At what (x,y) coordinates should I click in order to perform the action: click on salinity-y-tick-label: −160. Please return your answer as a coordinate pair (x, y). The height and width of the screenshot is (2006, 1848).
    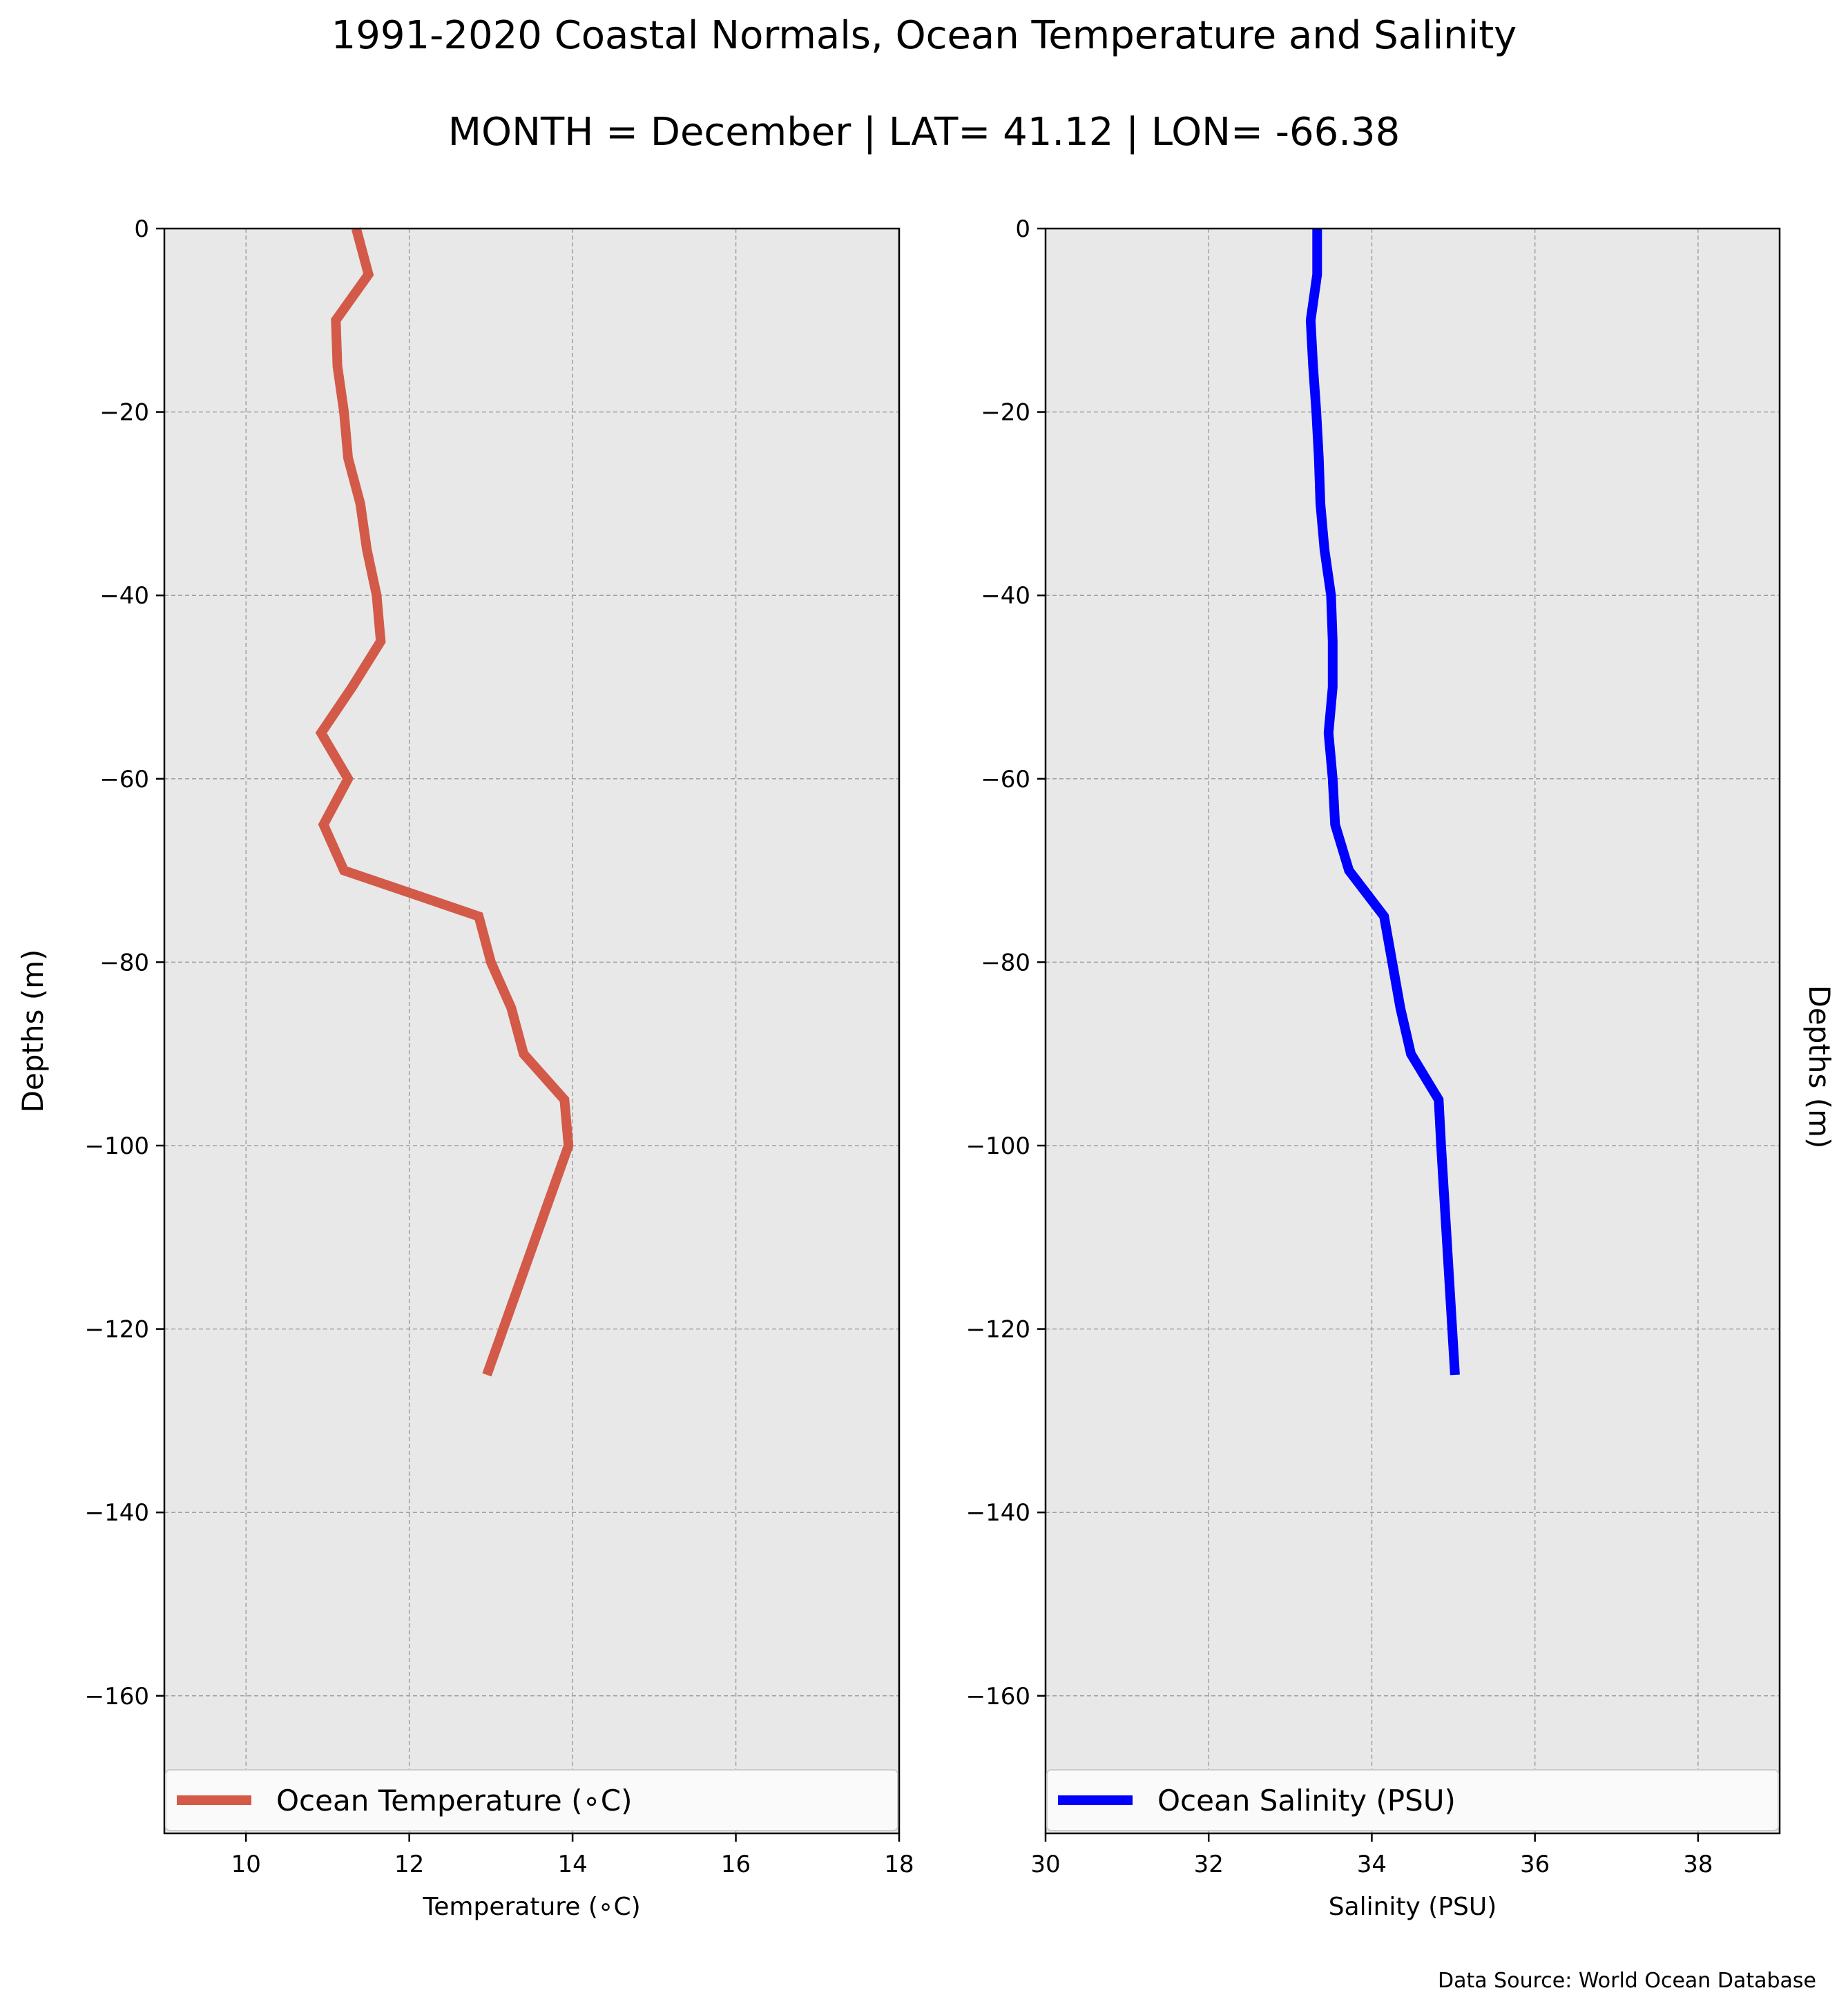
    Looking at the image, I should click on (998, 1697).